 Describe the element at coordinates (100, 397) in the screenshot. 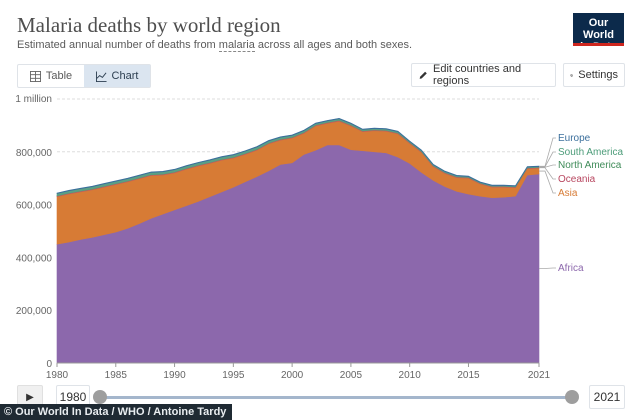

I see `start-year-handle` at that location.